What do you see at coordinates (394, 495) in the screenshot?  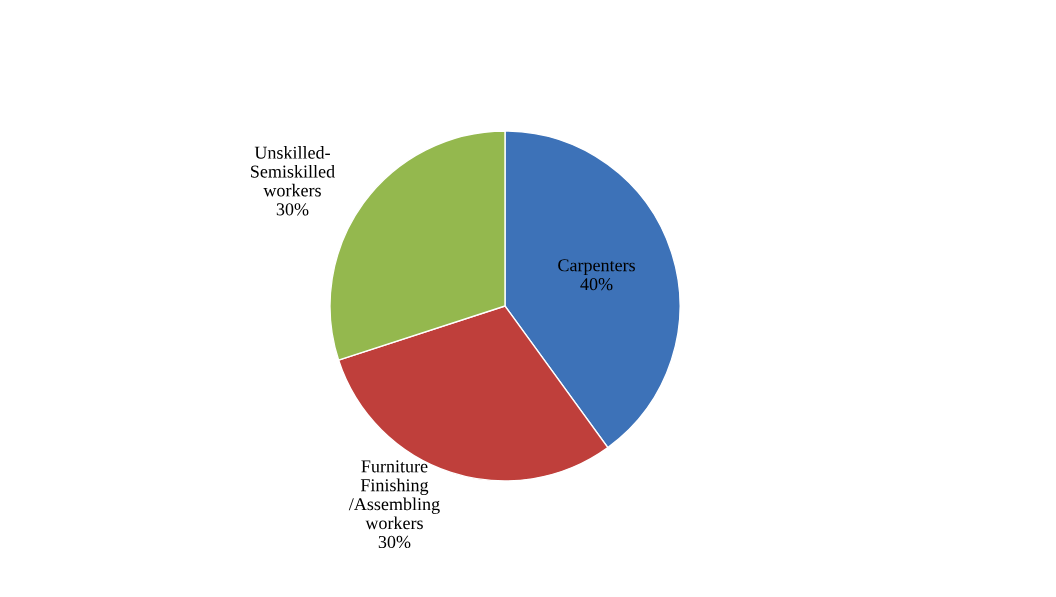 I see `slice-label: Furniture Finishing /Assembling workers` at bounding box center [394, 495].